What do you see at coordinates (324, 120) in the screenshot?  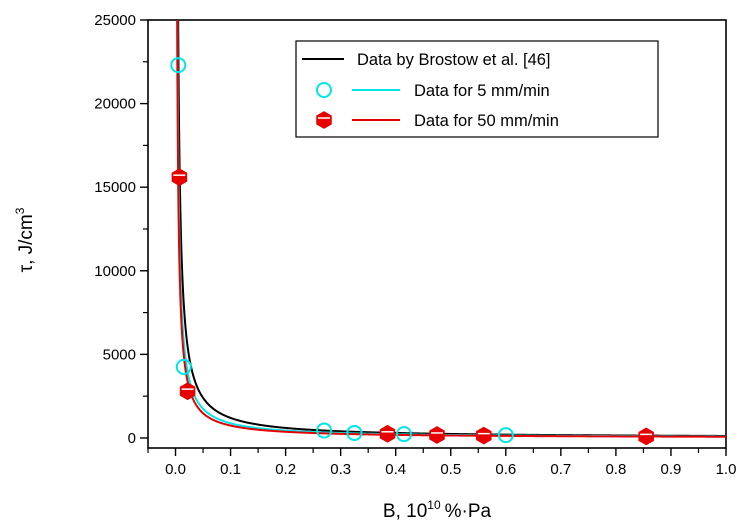 I see `legend-marker-50mm` at bounding box center [324, 120].